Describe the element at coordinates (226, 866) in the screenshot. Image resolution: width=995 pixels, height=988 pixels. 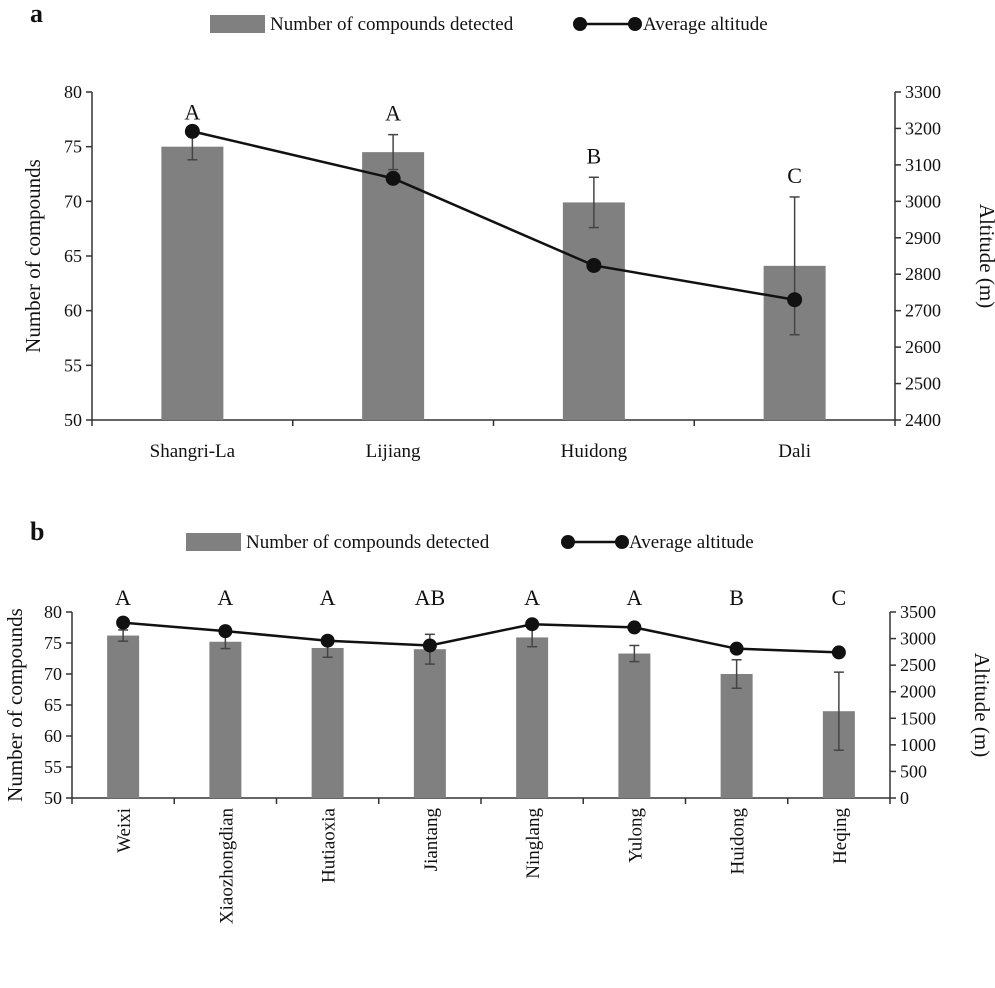
I see `x-category-label: Xiaozhongdian` at that location.